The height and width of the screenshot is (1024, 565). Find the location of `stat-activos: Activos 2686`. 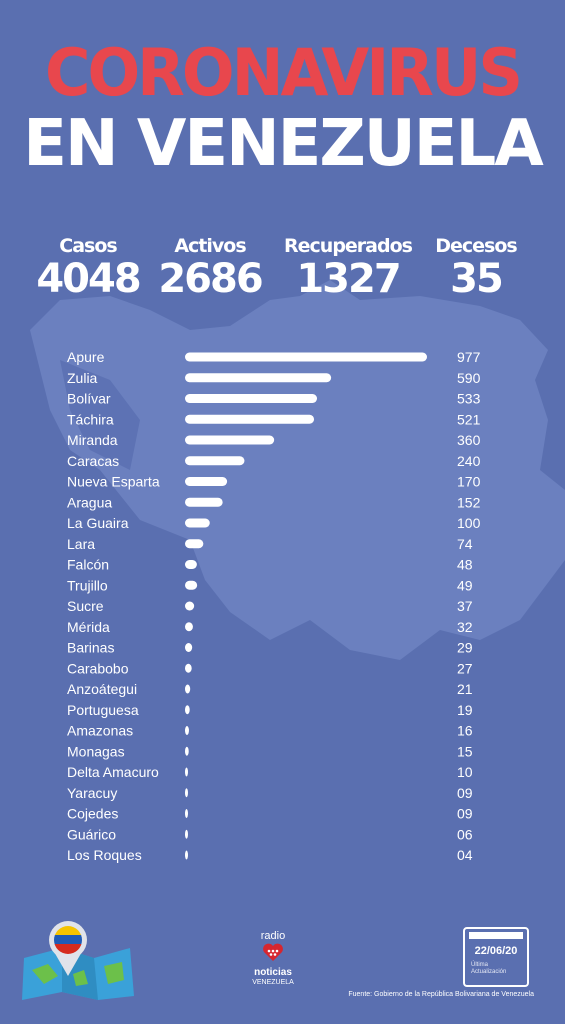

stat-activos: Activos 2686 is located at coordinates (210, 268).